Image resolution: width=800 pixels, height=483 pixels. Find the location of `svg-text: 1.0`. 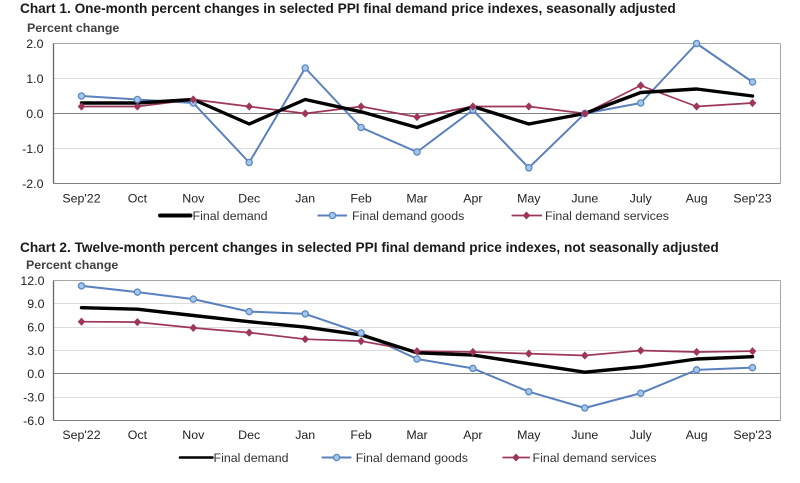

svg-text: 1.0 is located at coordinates (34, 79).